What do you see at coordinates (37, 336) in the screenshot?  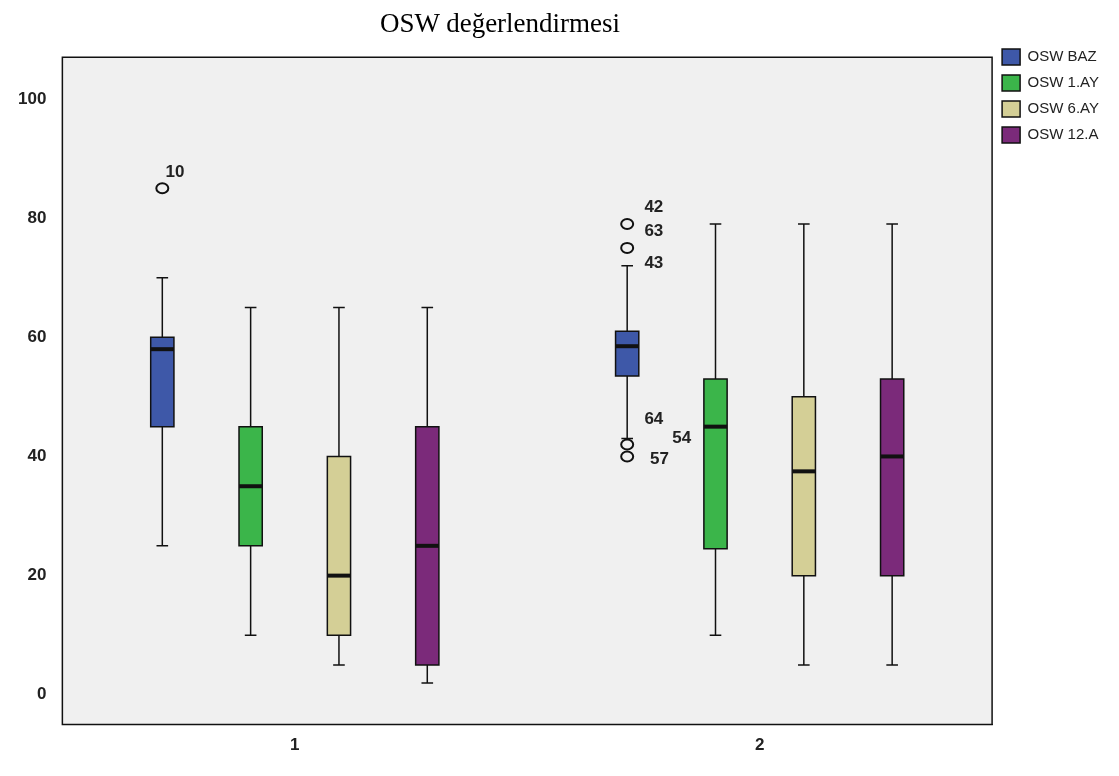 I see `y-tick-label: 60` at bounding box center [37, 336].